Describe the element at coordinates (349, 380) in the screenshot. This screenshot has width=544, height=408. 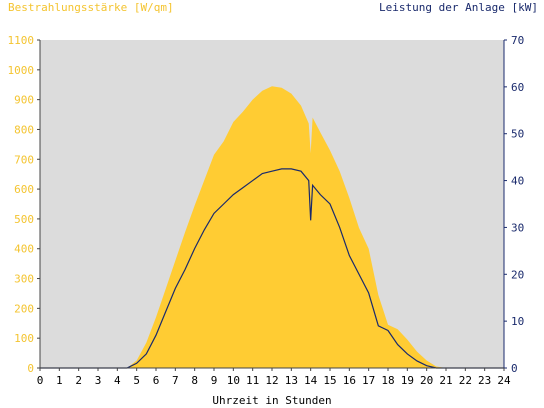
I see `x-tick-label: 16` at that location.